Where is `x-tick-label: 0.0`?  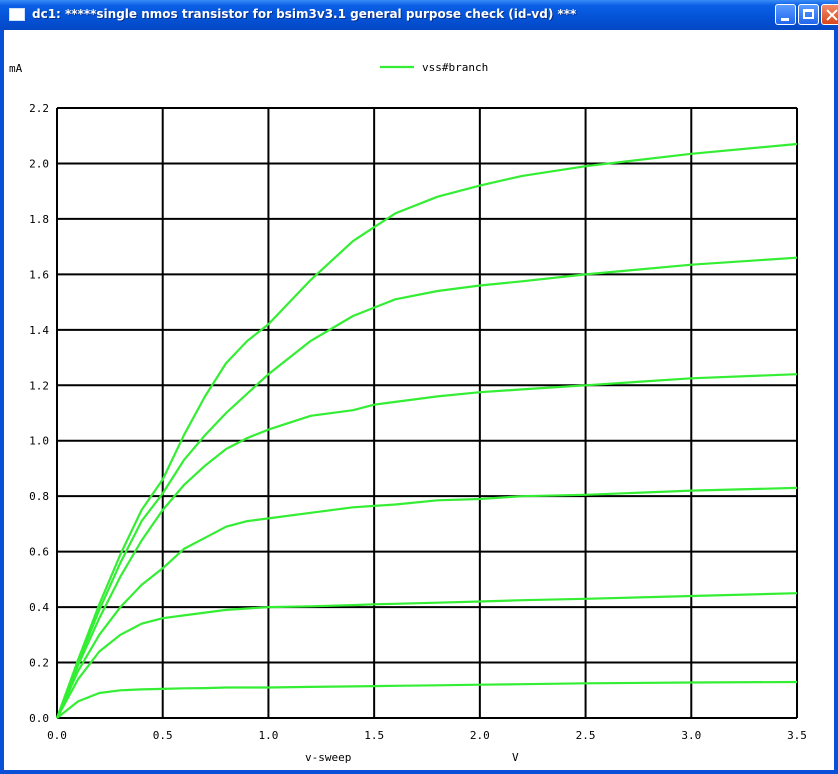 x-tick-label: 0.0 is located at coordinates (57, 735).